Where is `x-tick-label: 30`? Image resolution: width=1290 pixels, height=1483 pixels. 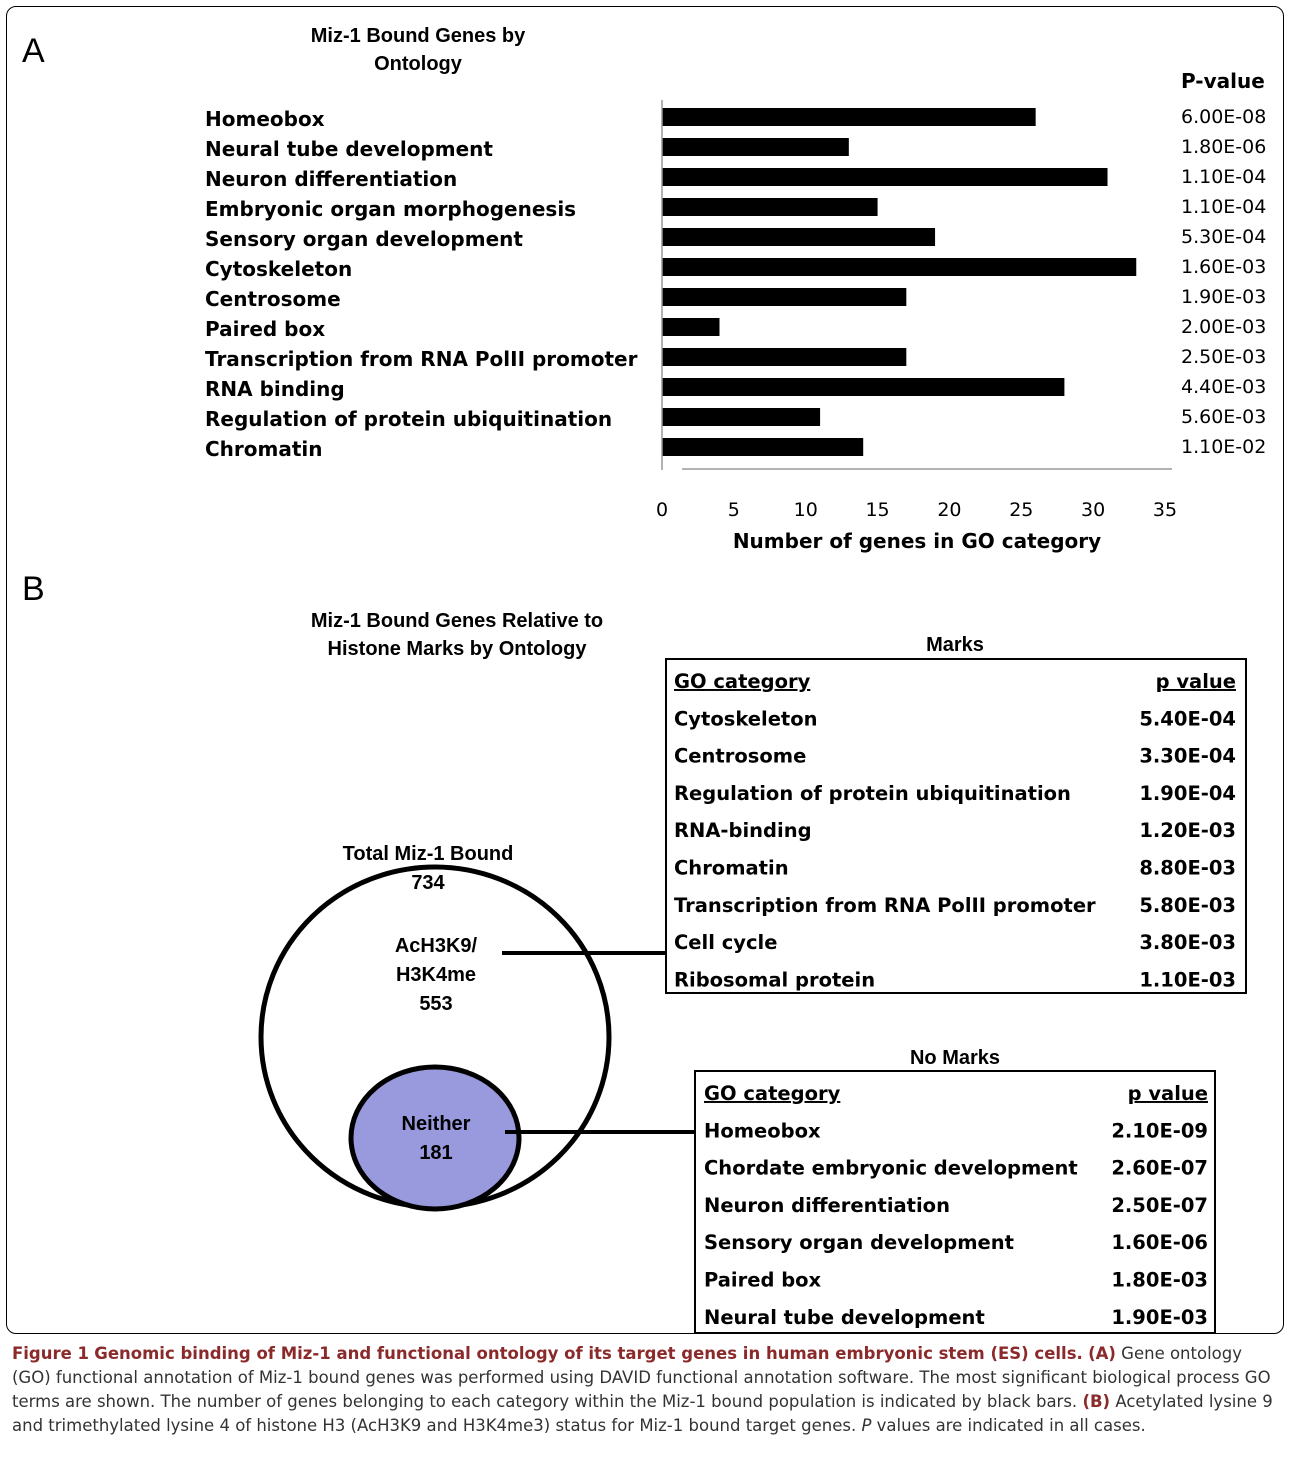
x-tick-label: 30 is located at coordinates (1093, 510).